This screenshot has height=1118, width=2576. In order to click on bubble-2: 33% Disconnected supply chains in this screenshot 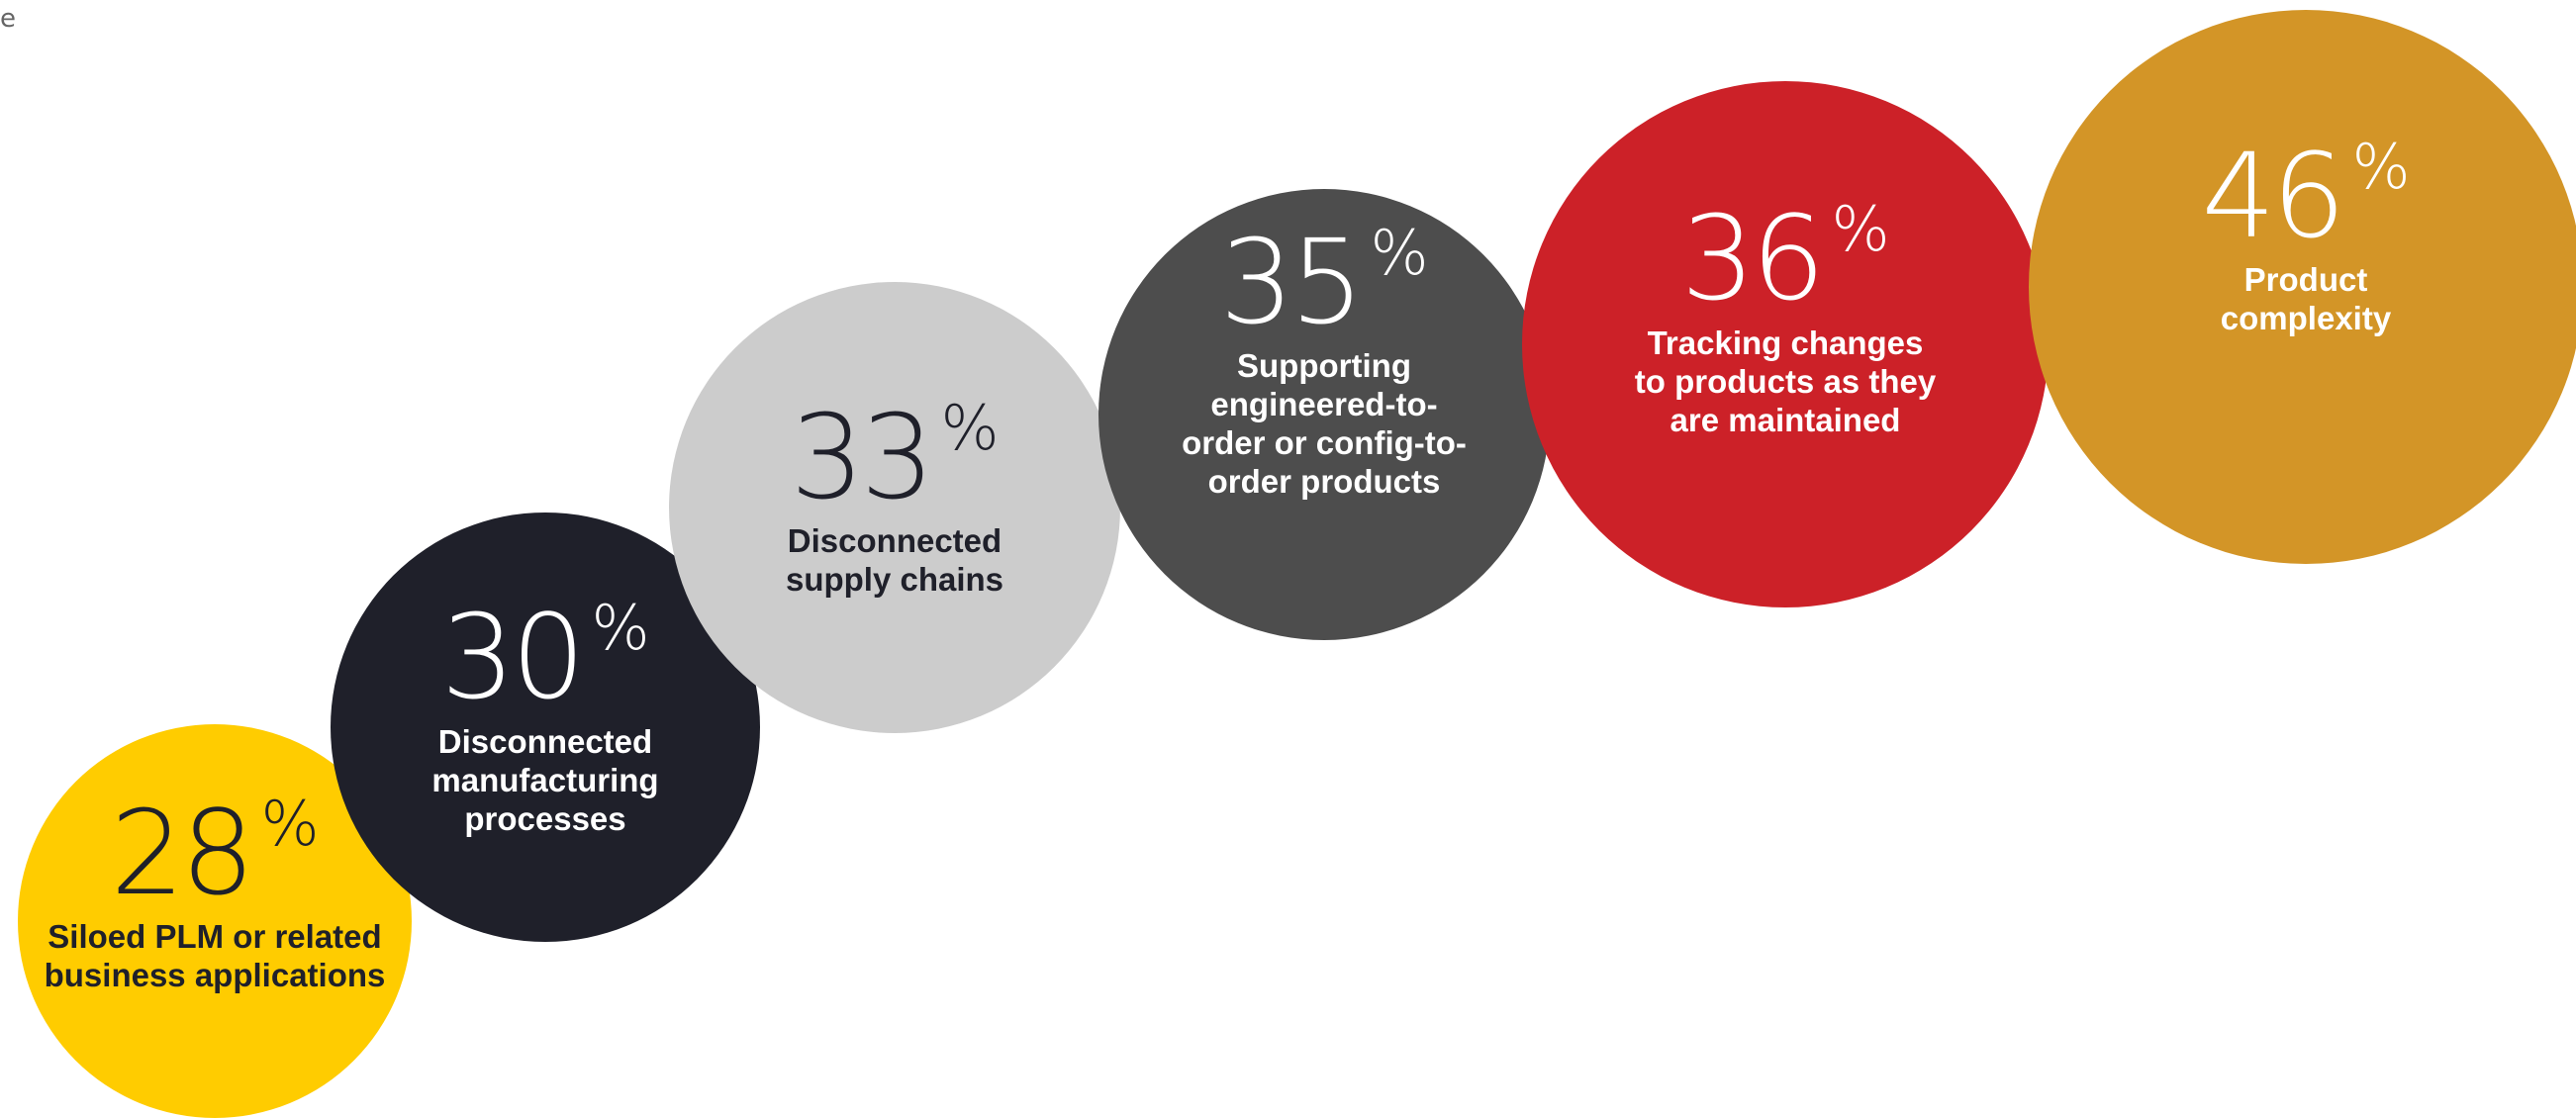, I will do `click(894, 508)`.